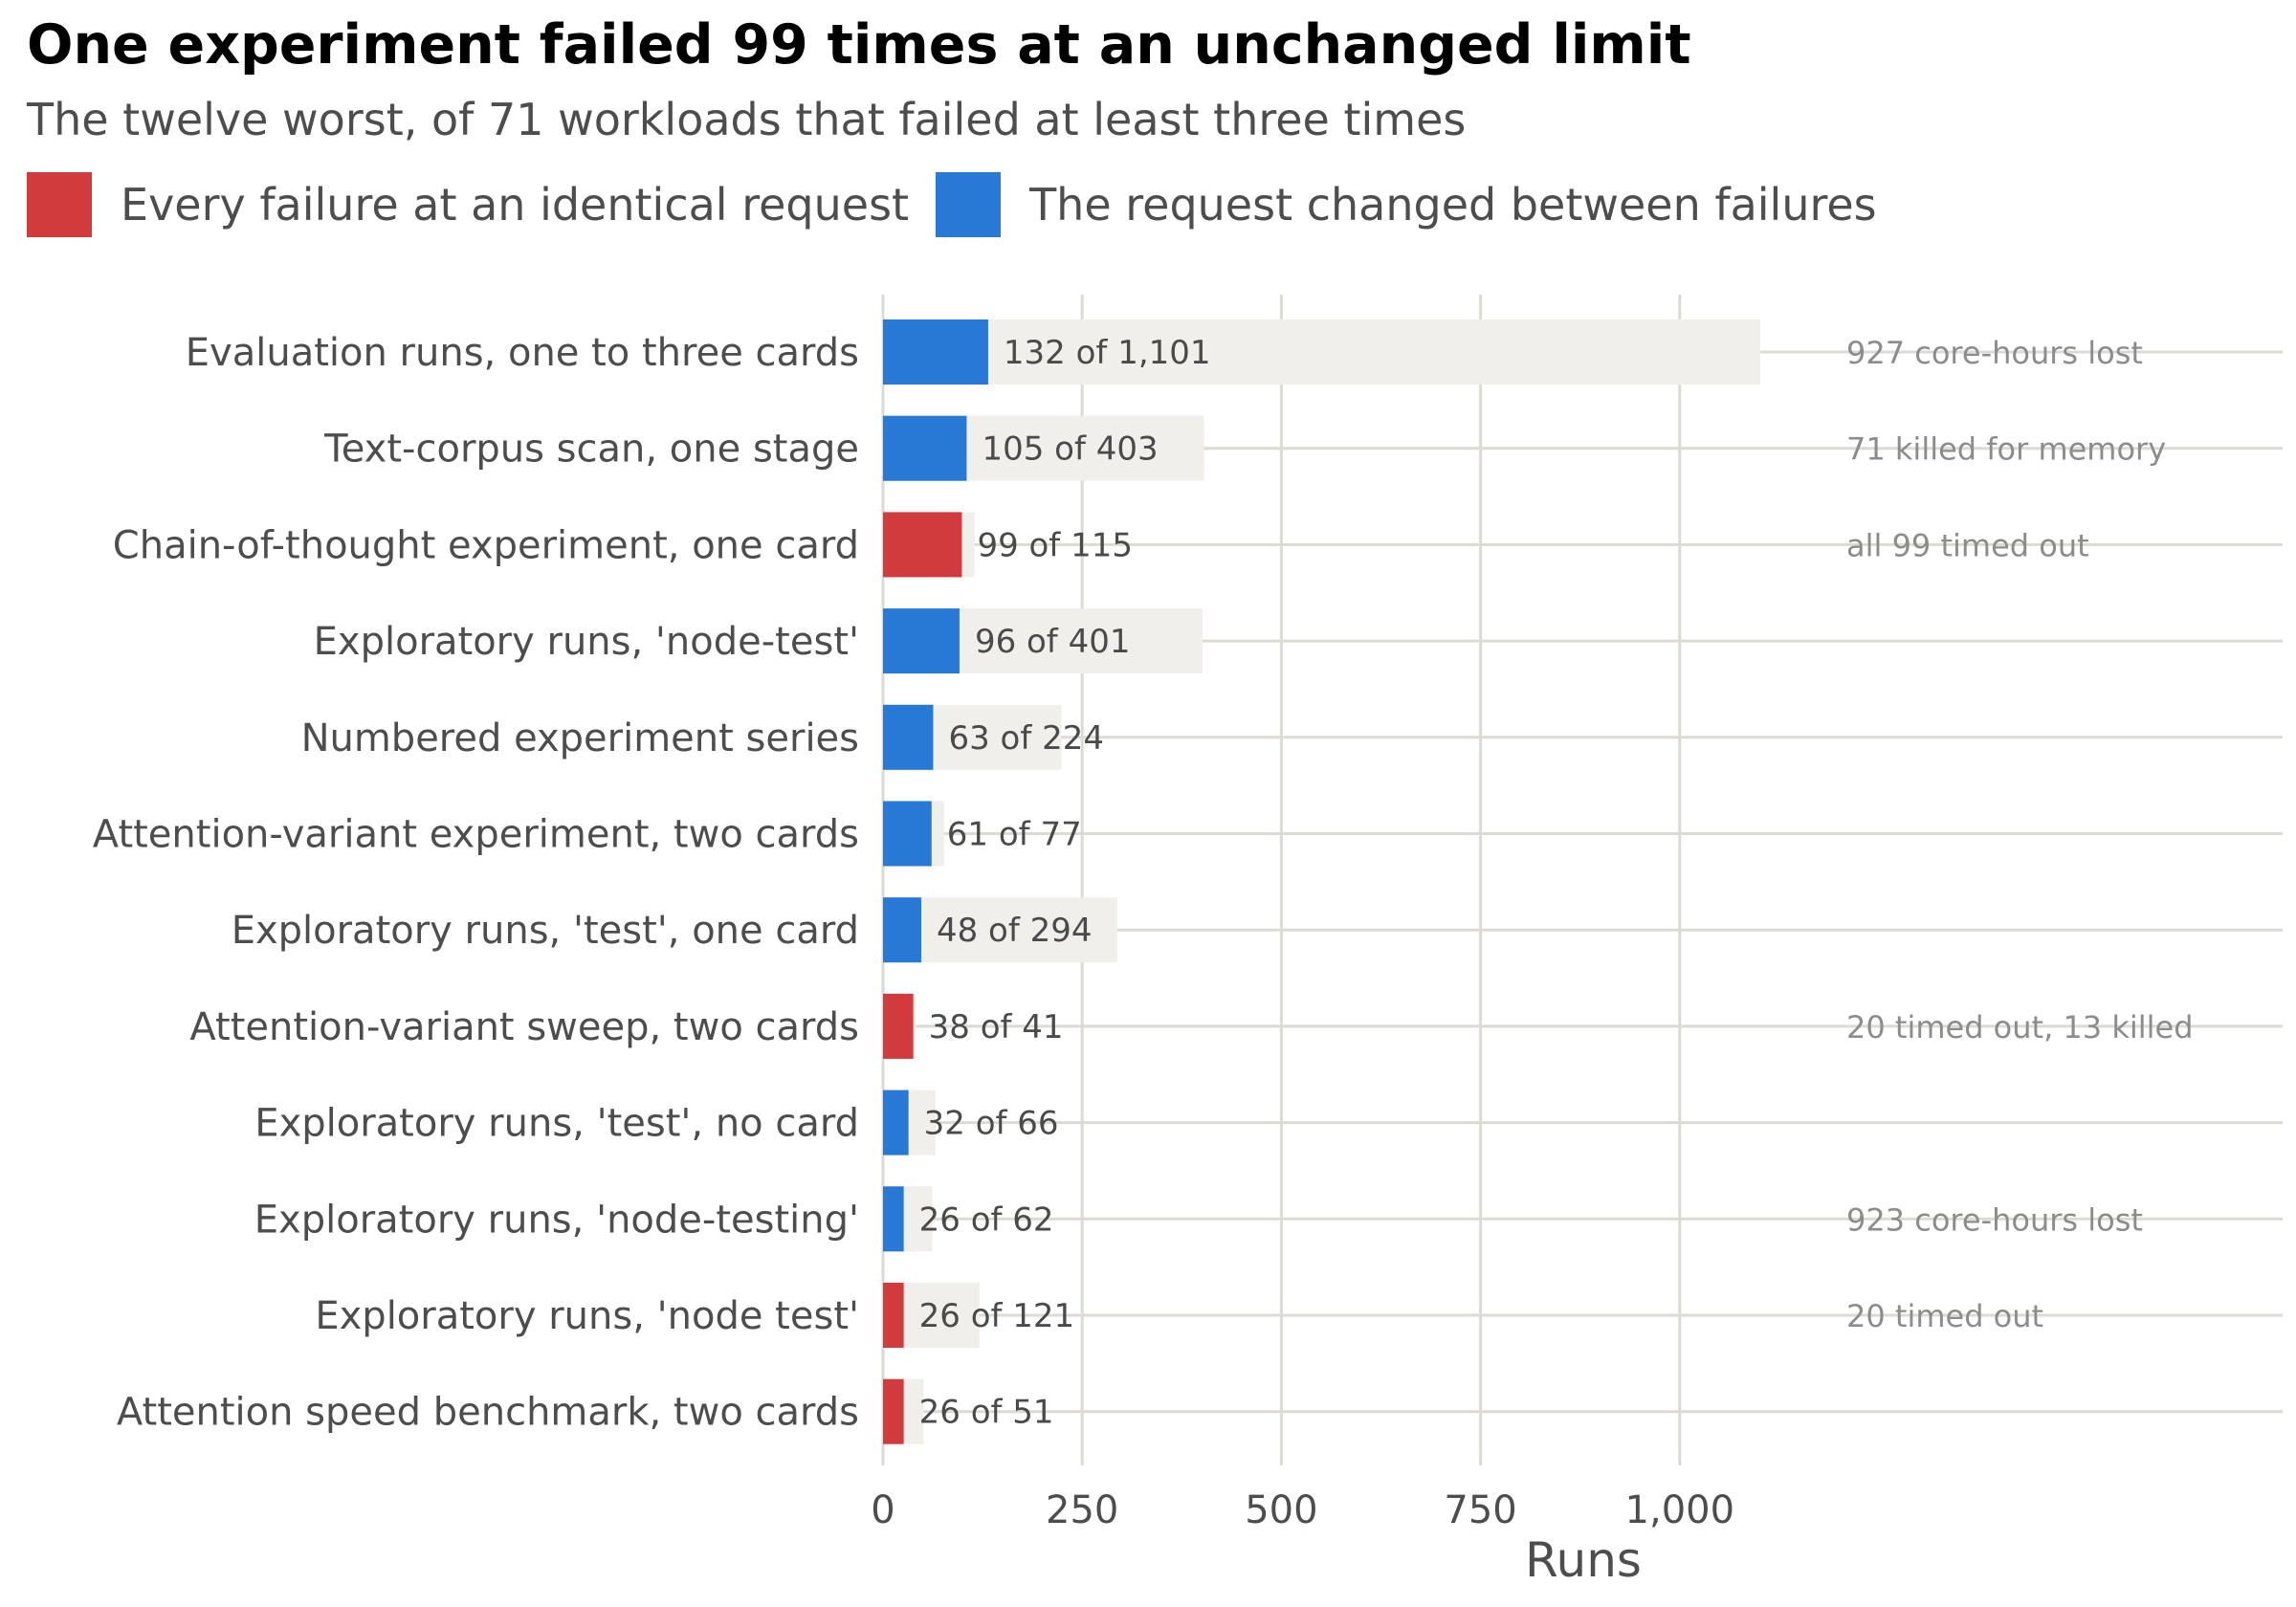  I want to click on row-annotation: 927 core-hours lost, so click(1995, 353).